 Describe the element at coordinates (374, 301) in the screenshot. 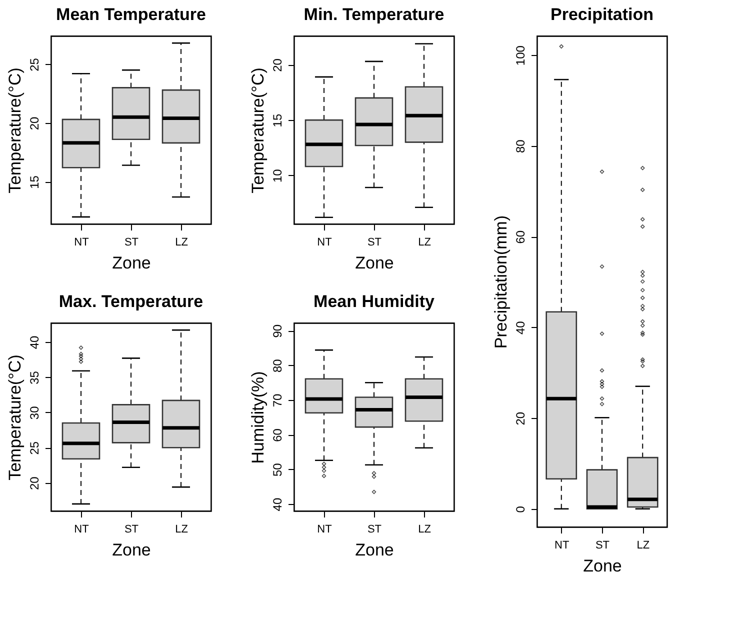

I see `chart-title: Mean Humidity` at that location.